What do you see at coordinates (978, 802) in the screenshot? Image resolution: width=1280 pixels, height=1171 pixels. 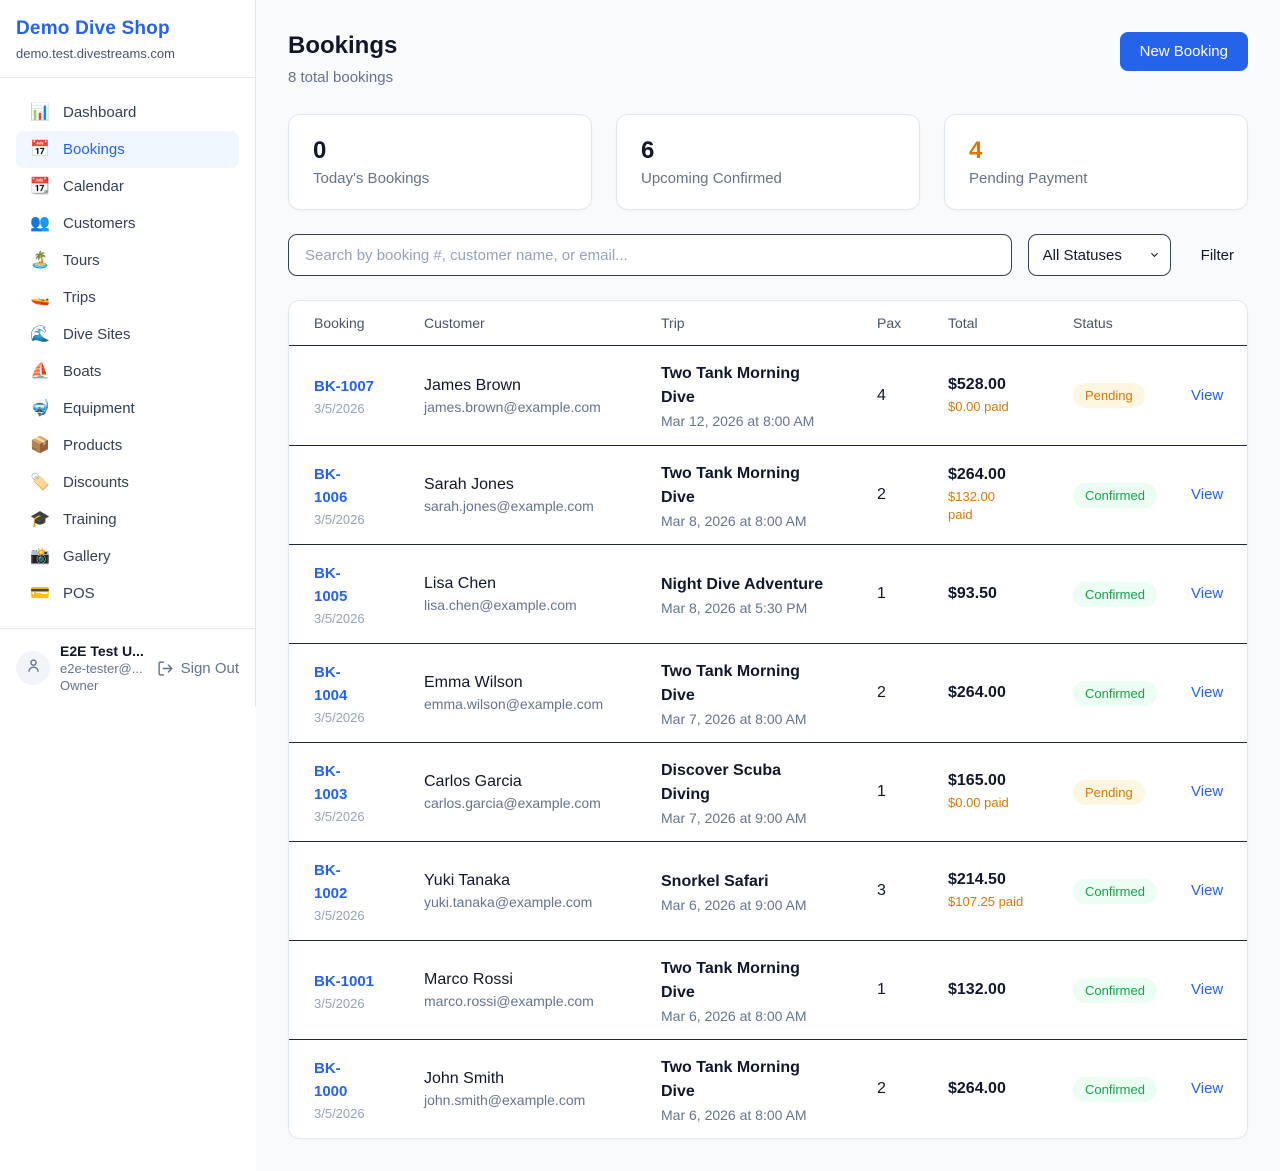 I see `paid-amount: $0.00 paid` at bounding box center [978, 802].